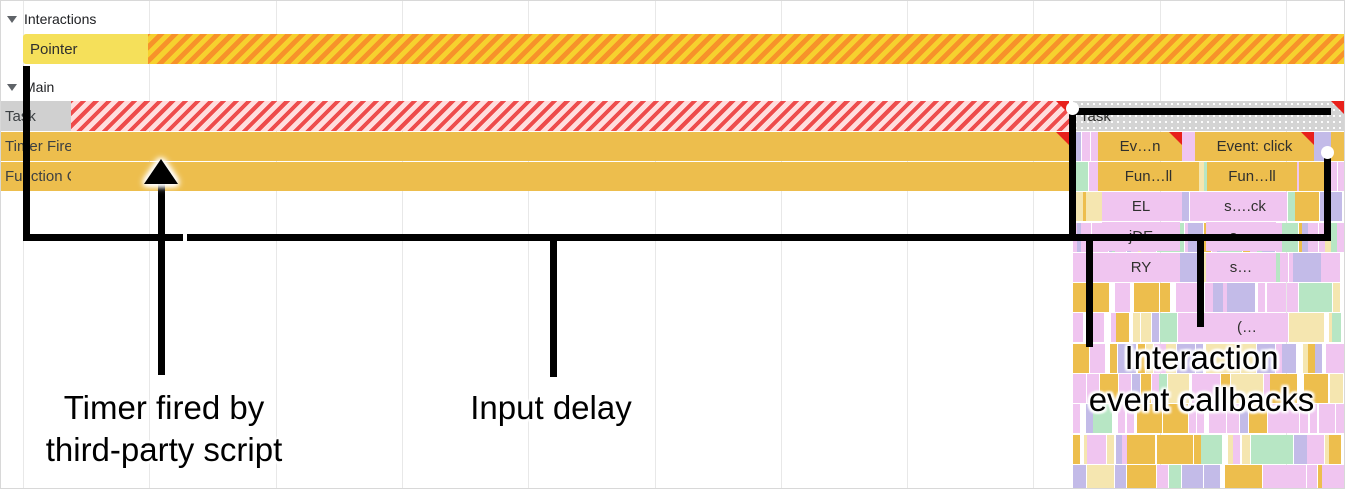  I want to click on flame-bar-el: EL, so click(1141, 206).